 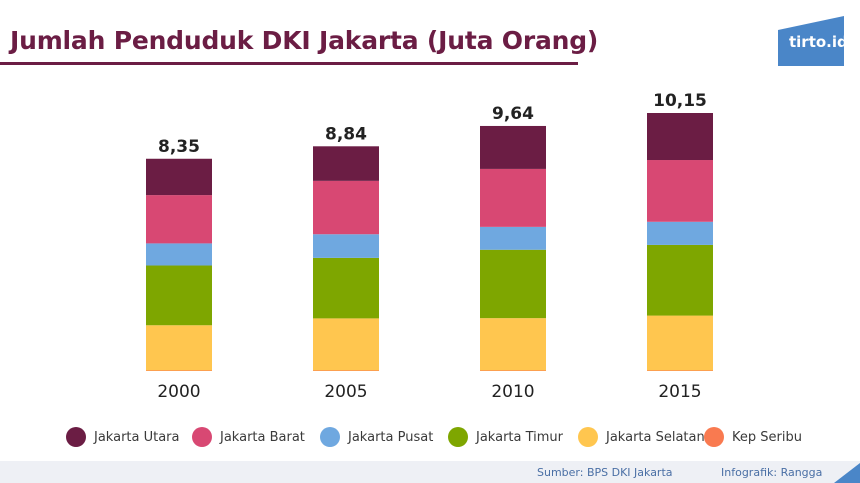 I want to click on bar-total-label-2010: 9,64, so click(x=513, y=114).